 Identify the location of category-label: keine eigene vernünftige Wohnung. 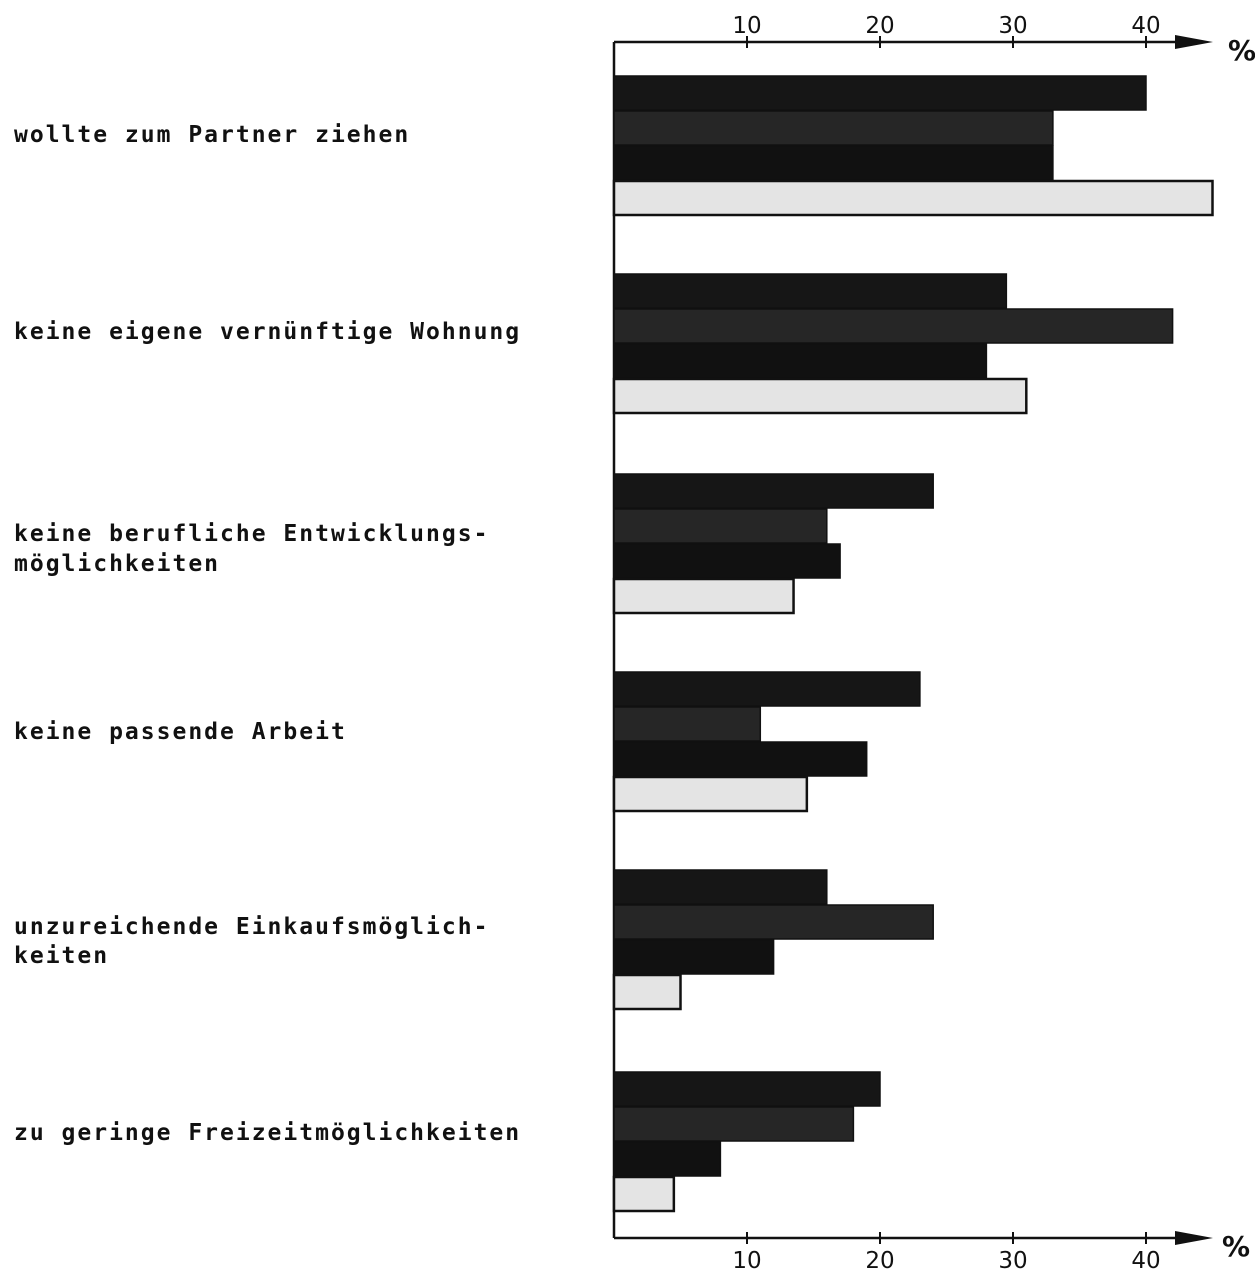
(267, 332).